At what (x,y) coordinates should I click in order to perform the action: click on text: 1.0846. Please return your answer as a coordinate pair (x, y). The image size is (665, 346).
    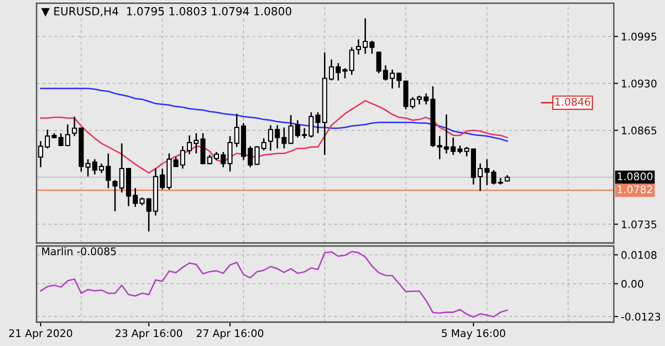
    Looking at the image, I should click on (572, 102).